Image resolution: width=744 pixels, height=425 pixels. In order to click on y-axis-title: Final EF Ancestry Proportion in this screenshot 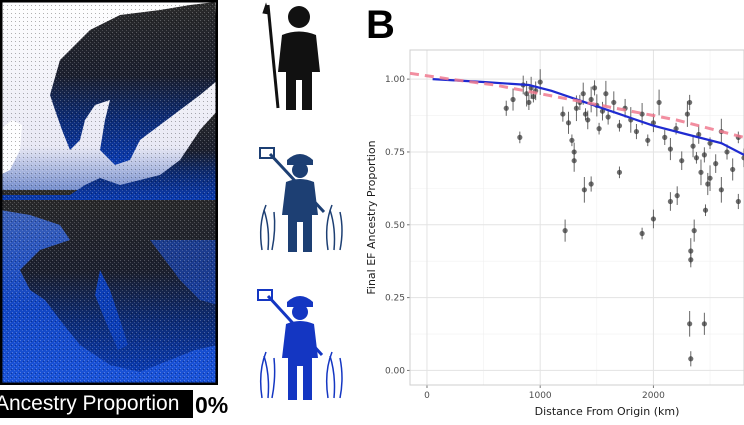, I will do `click(371, 217)`.